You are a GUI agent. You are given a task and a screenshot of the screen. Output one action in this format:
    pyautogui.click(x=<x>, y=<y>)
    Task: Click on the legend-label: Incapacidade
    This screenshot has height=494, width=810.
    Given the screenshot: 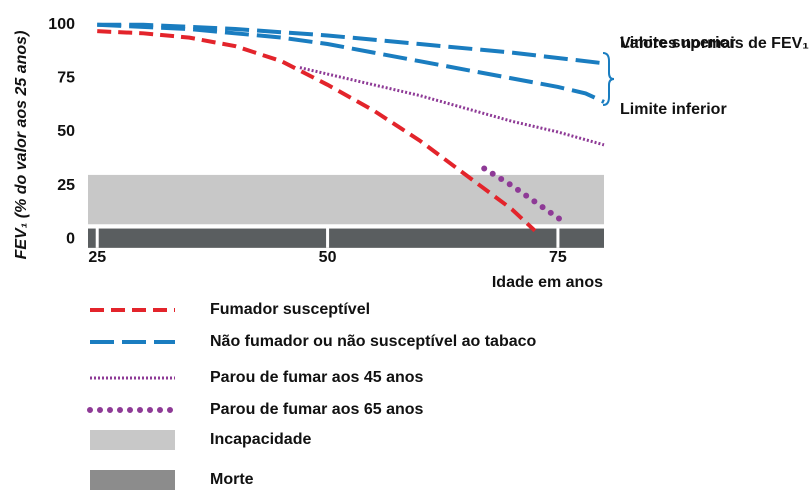 What is the action you would take?
    pyautogui.click(x=260, y=439)
    